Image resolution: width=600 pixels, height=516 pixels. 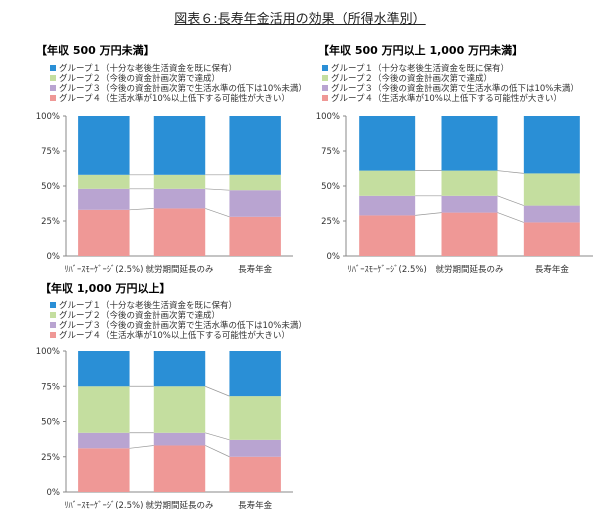 I want to click on chart-title: 【年収 500 万円未満】, so click(x=95, y=50).